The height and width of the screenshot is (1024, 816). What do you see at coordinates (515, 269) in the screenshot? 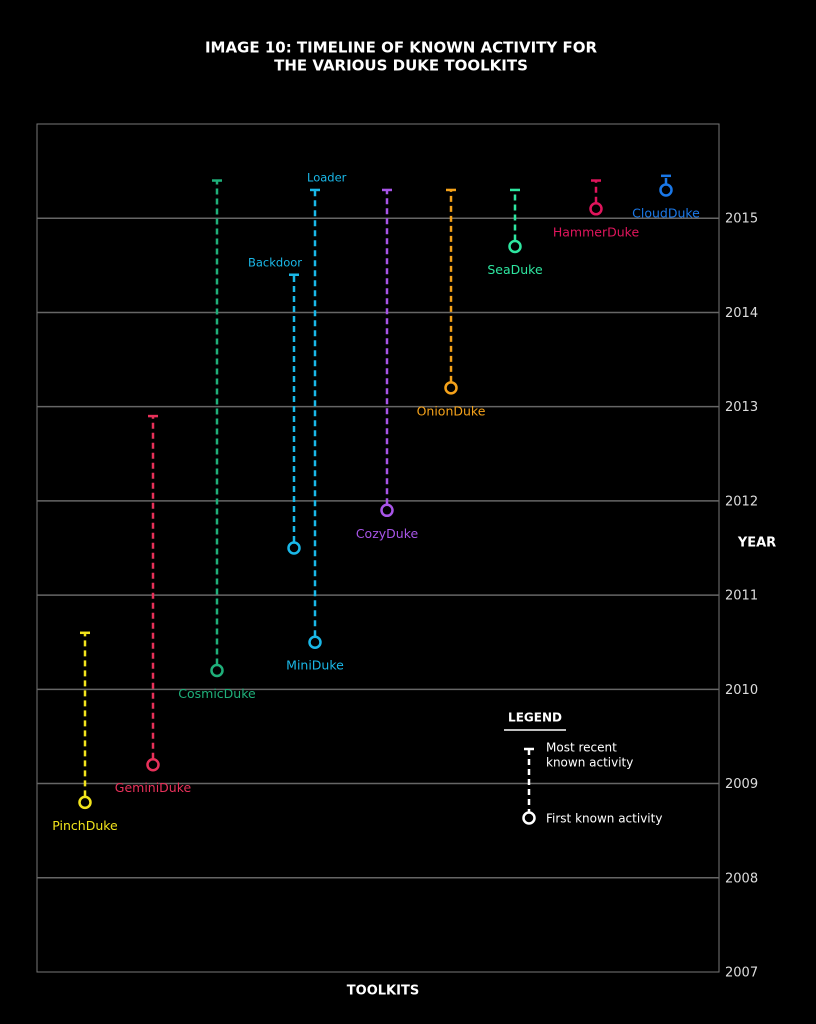
I see `series-label: SeaDuke` at bounding box center [515, 269].